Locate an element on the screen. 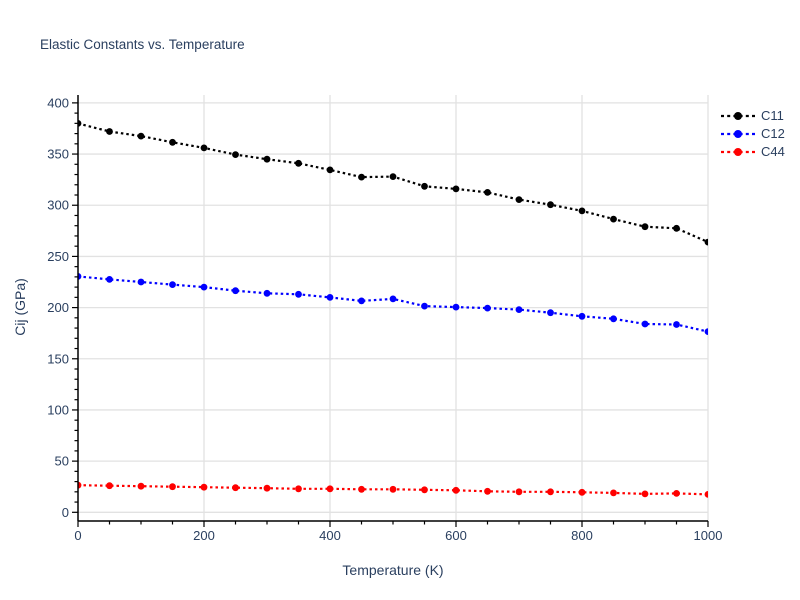  y-tick-label: 100 is located at coordinates (58, 409).